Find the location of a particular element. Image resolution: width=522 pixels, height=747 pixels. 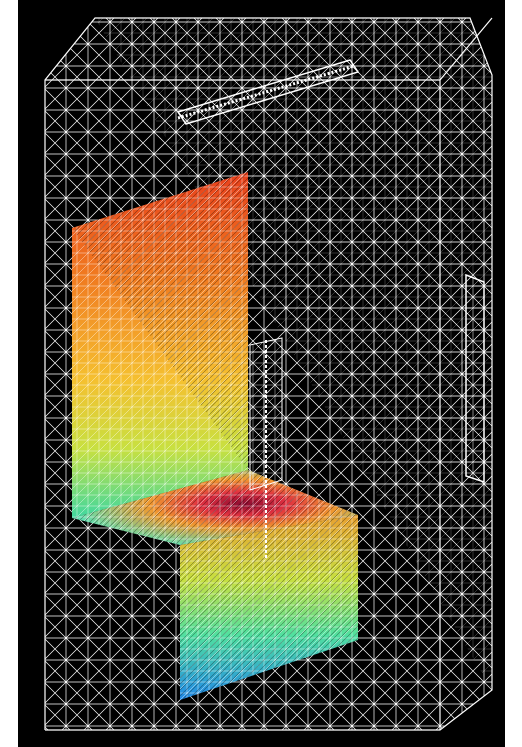

inlet is located at coordinates (268, 92).